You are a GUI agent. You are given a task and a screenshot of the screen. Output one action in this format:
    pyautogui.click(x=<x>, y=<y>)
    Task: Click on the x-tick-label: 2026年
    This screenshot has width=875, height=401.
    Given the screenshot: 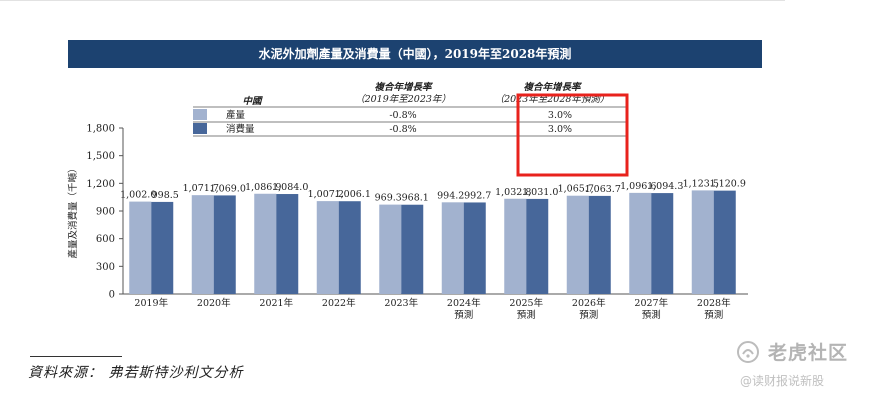 What is the action you would take?
    pyautogui.click(x=589, y=303)
    